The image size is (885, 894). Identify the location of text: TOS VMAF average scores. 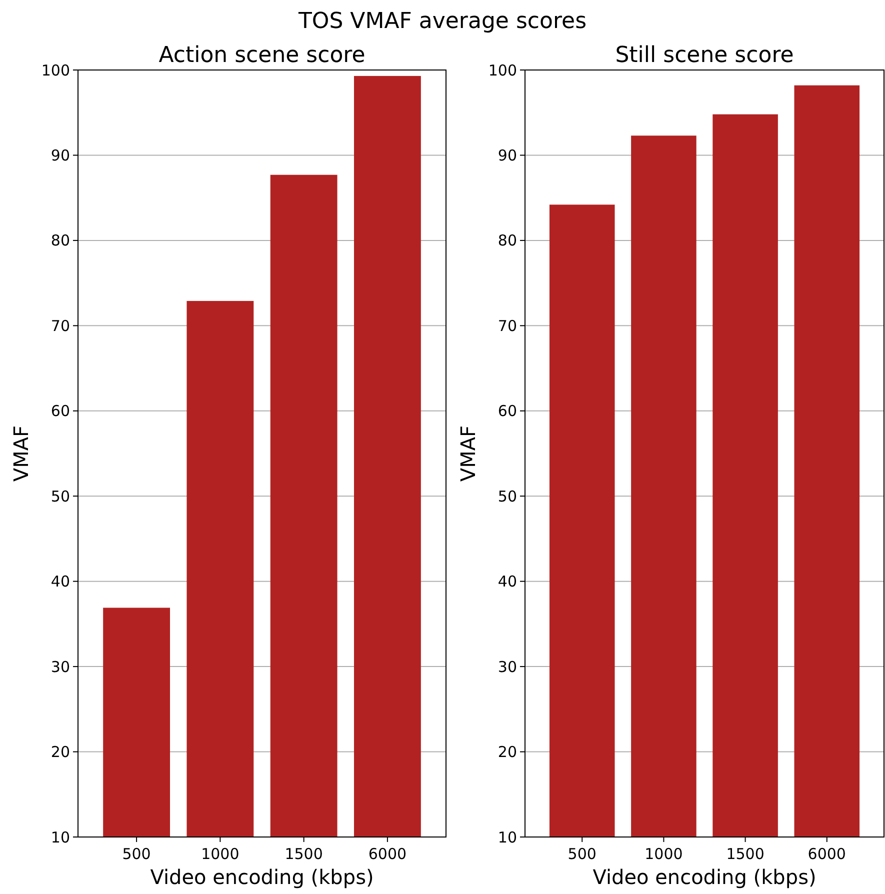
(442, 21).